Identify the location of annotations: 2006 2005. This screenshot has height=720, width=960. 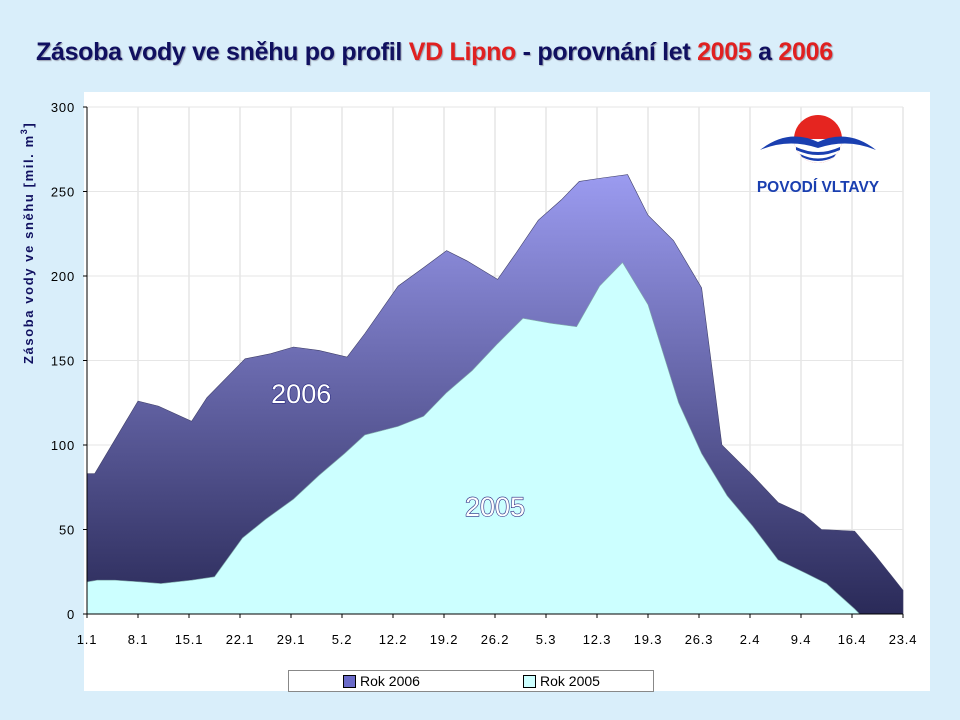
(398, 450).